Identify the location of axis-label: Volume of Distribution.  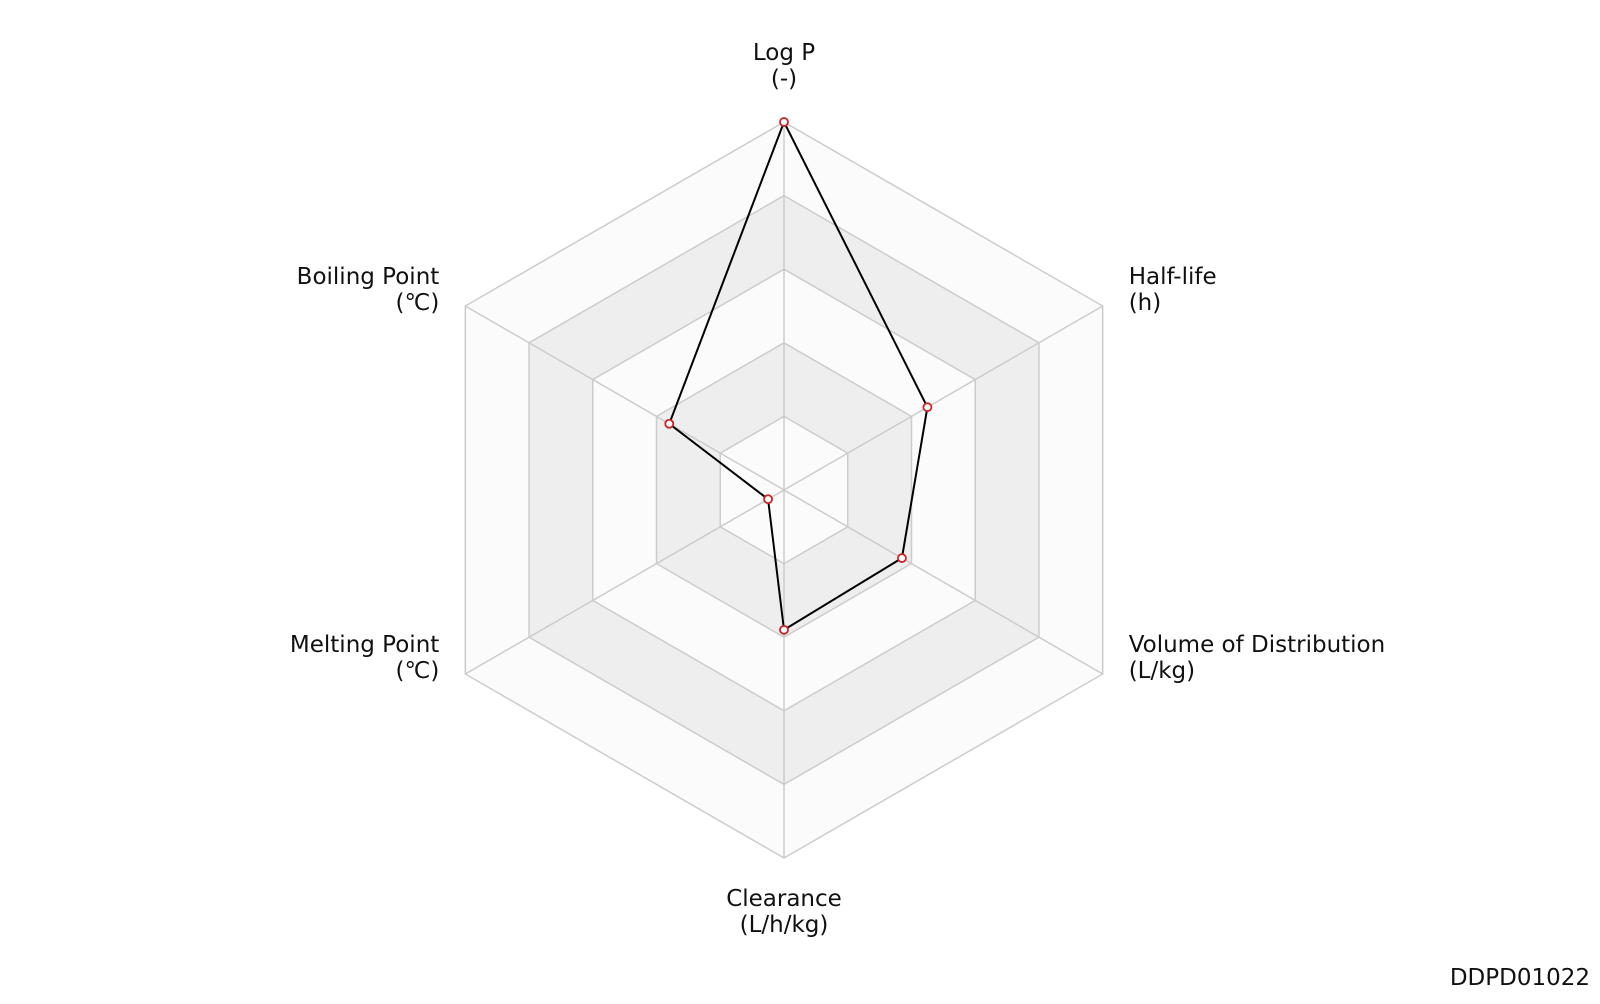
(1257, 645).